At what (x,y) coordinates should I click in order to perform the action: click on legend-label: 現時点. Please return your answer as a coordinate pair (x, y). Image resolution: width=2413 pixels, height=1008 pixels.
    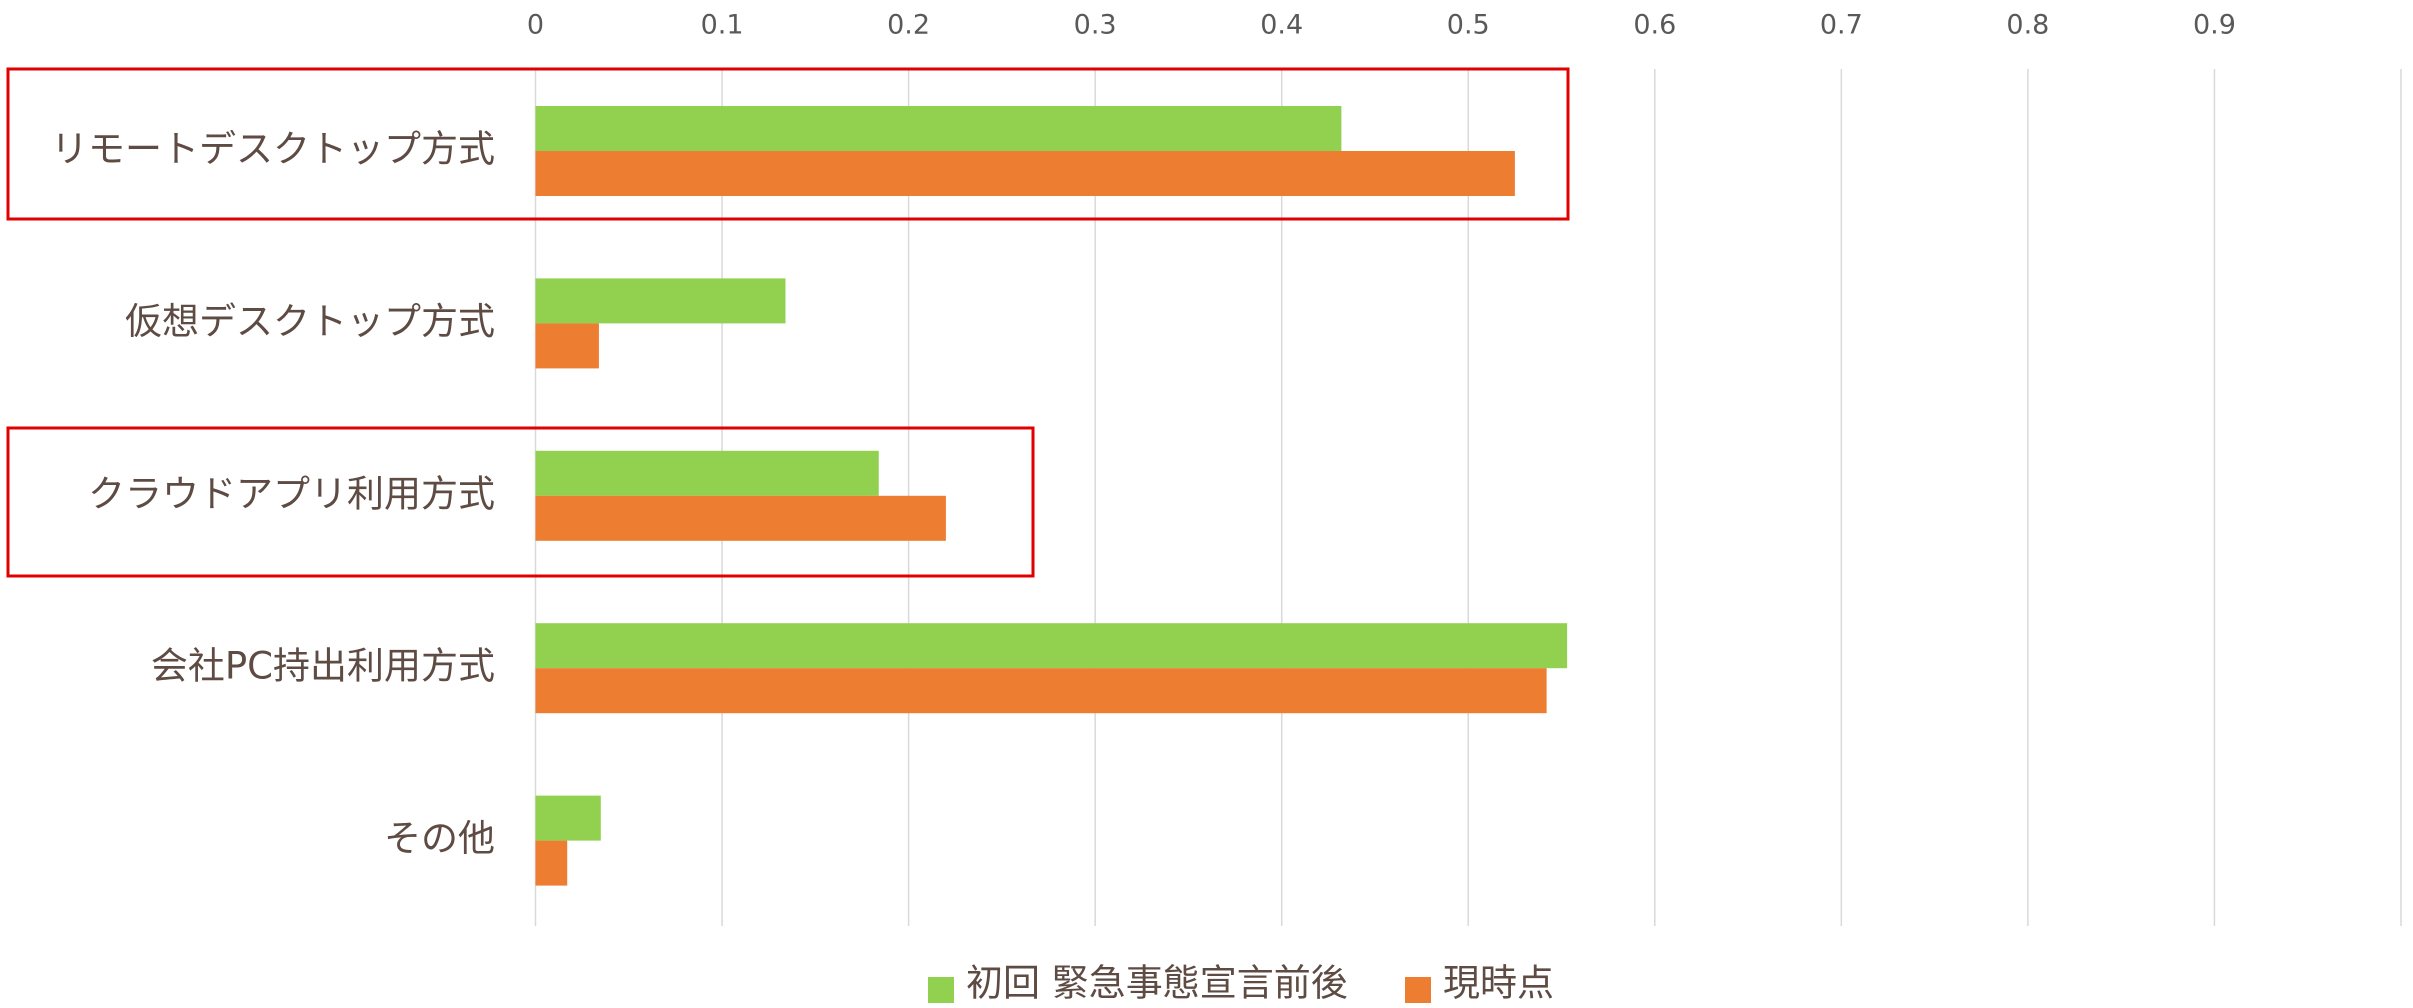
    Looking at the image, I should click on (1498, 983).